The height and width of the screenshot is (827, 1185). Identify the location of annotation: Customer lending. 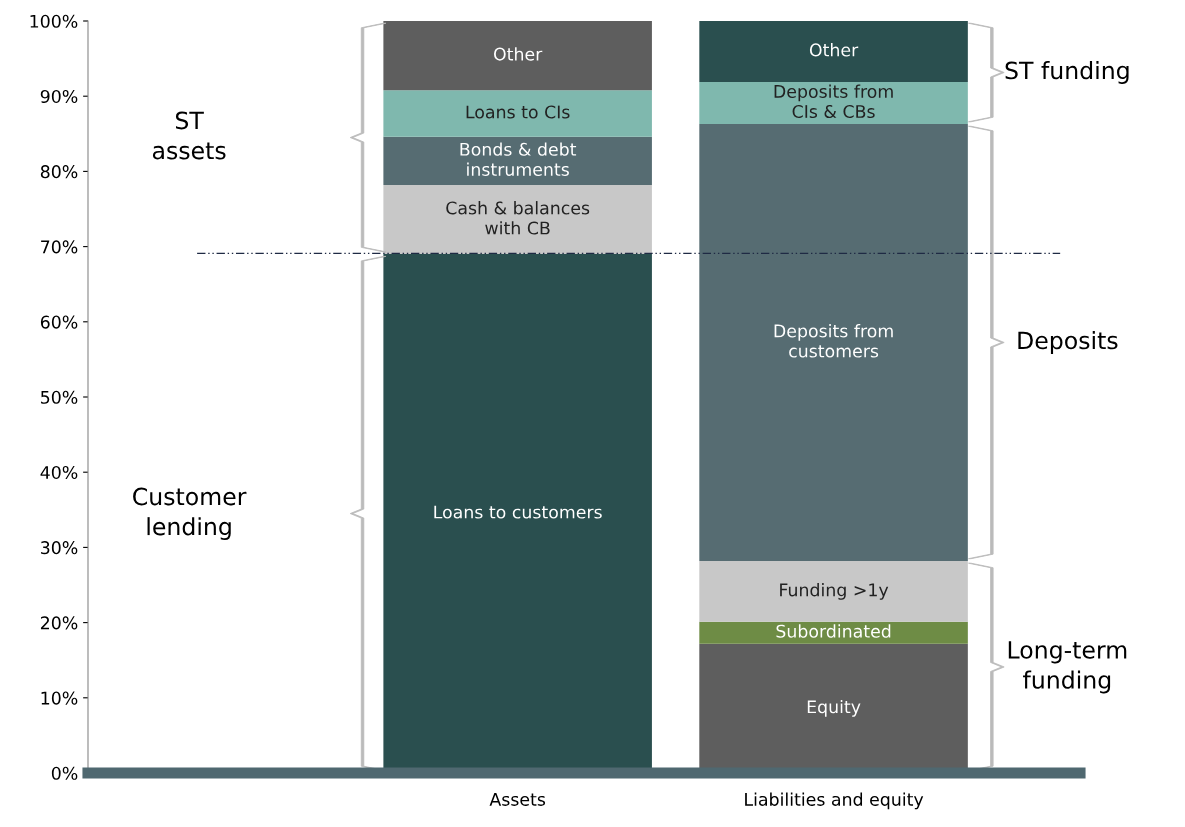
(190, 513).